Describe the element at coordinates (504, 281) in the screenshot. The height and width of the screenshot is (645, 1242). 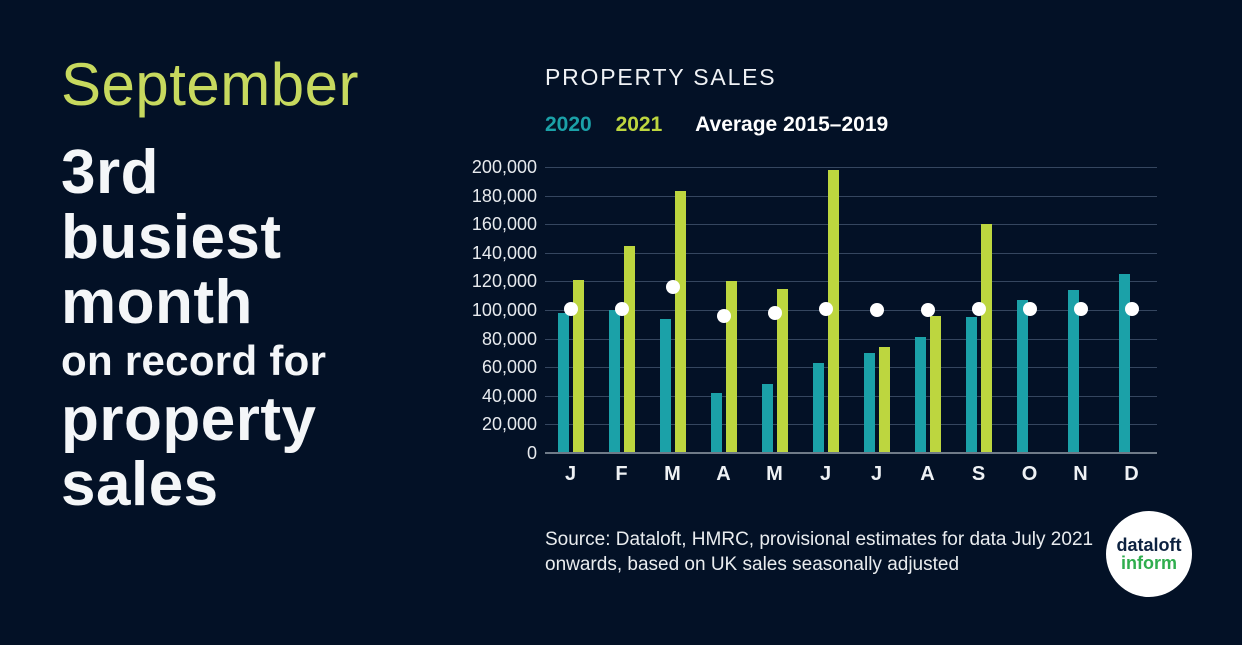
I see `y-axis-label: 120,000` at that location.